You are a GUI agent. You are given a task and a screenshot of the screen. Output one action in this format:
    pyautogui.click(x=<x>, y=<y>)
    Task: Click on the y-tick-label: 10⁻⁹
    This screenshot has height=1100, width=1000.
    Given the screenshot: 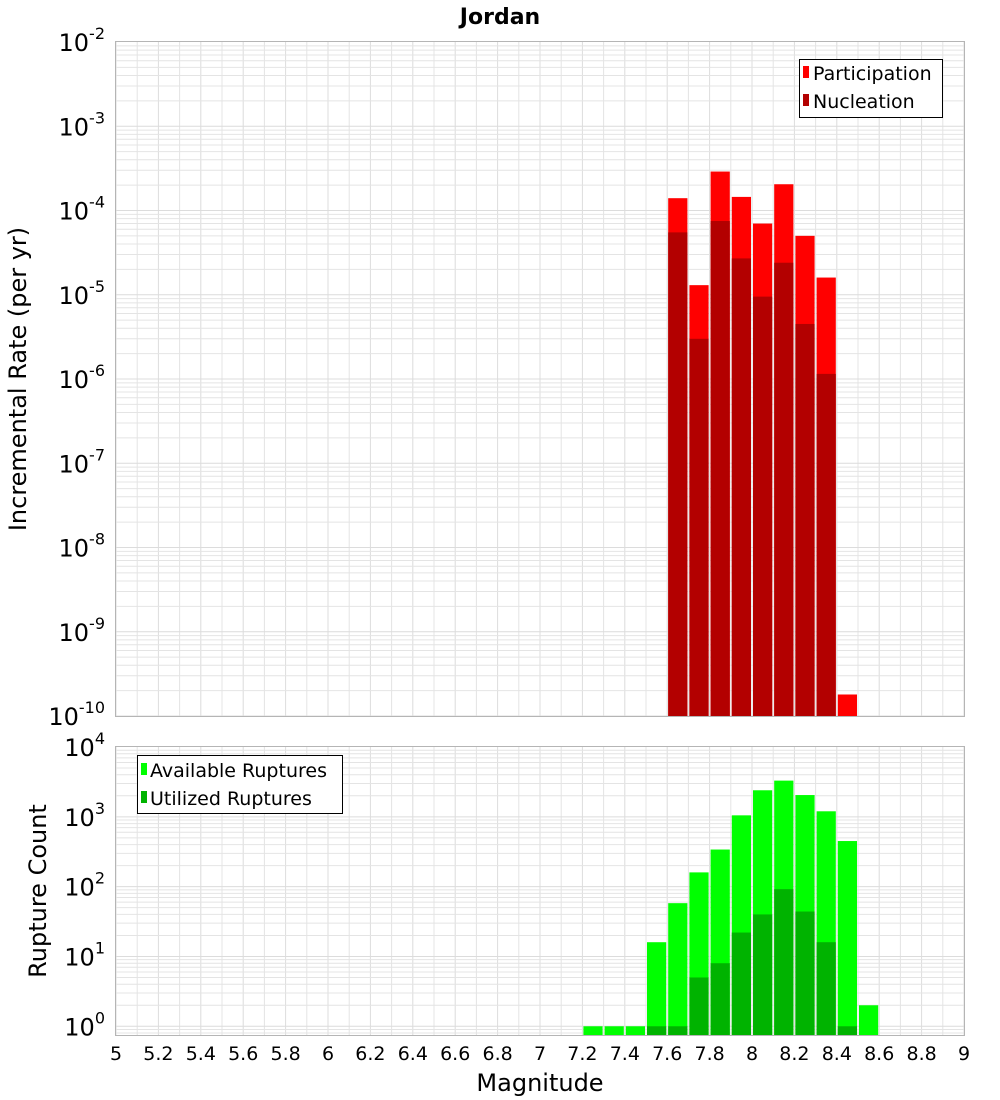 What is the action you would take?
    pyautogui.click(x=82, y=630)
    